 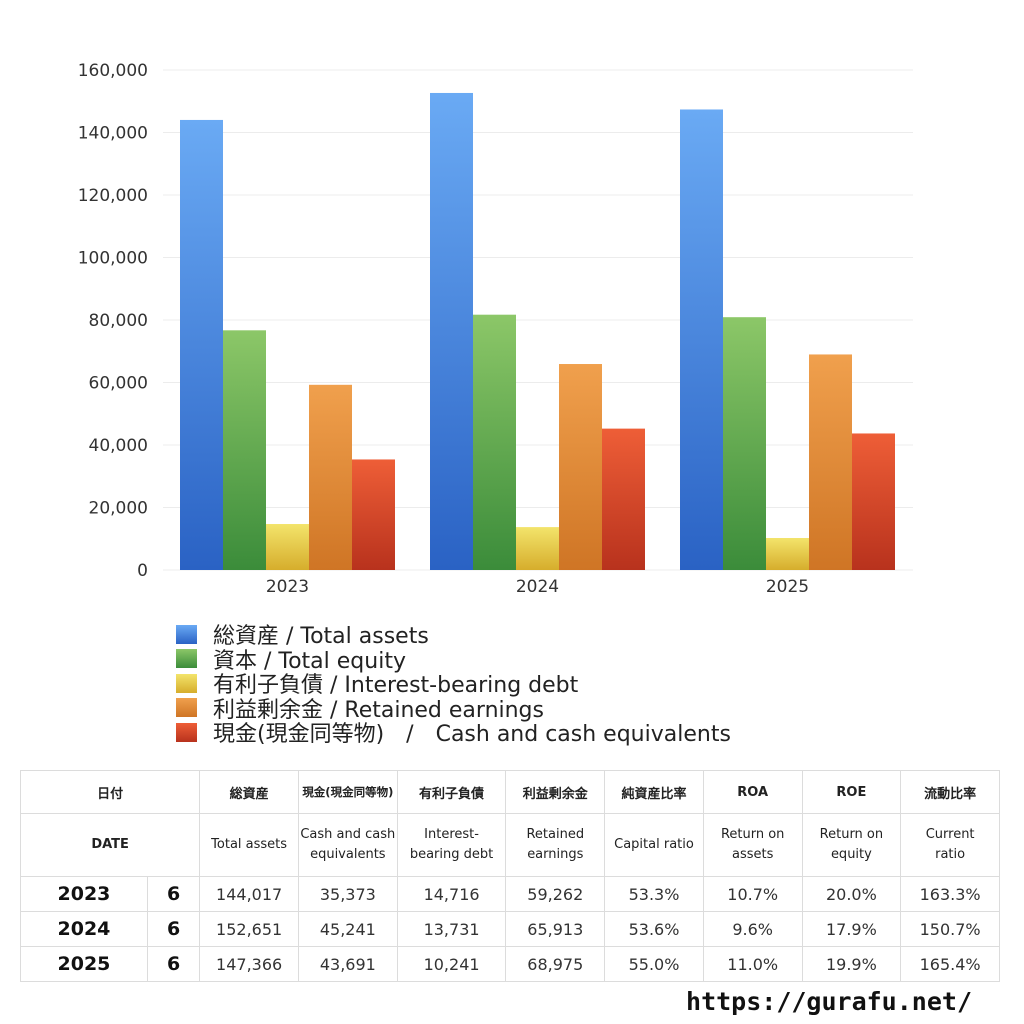 What do you see at coordinates (787, 553) in the screenshot?
I see `bar-3-2025` at bounding box center [787, 553].